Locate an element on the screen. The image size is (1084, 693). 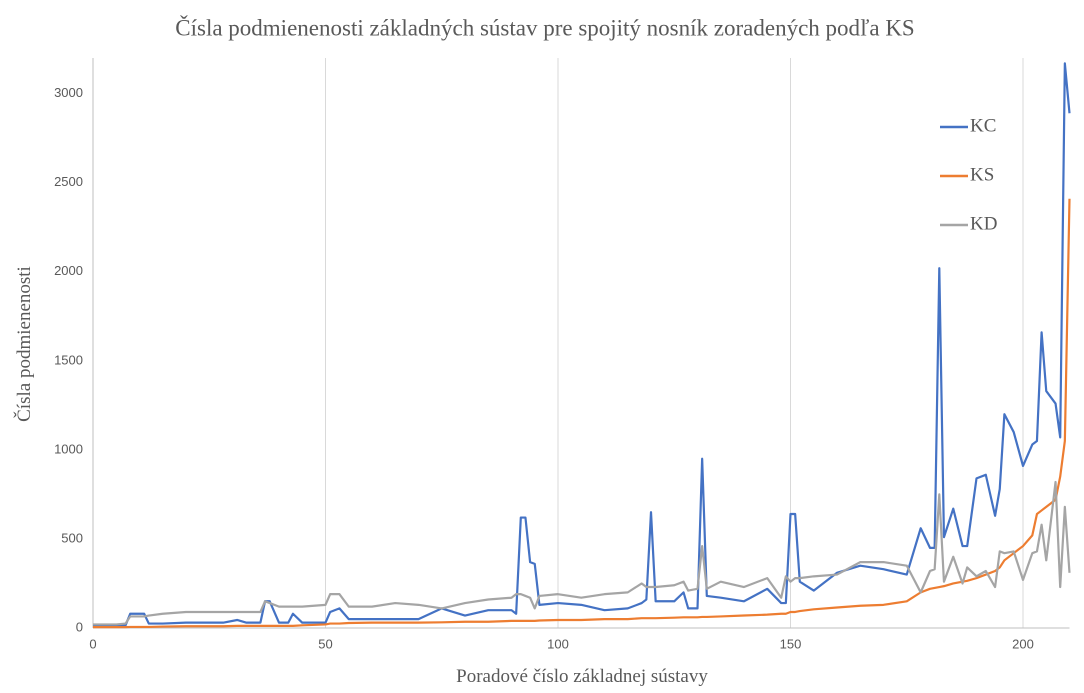
x-tick-label: 150 is located at coordinates (791, 643).